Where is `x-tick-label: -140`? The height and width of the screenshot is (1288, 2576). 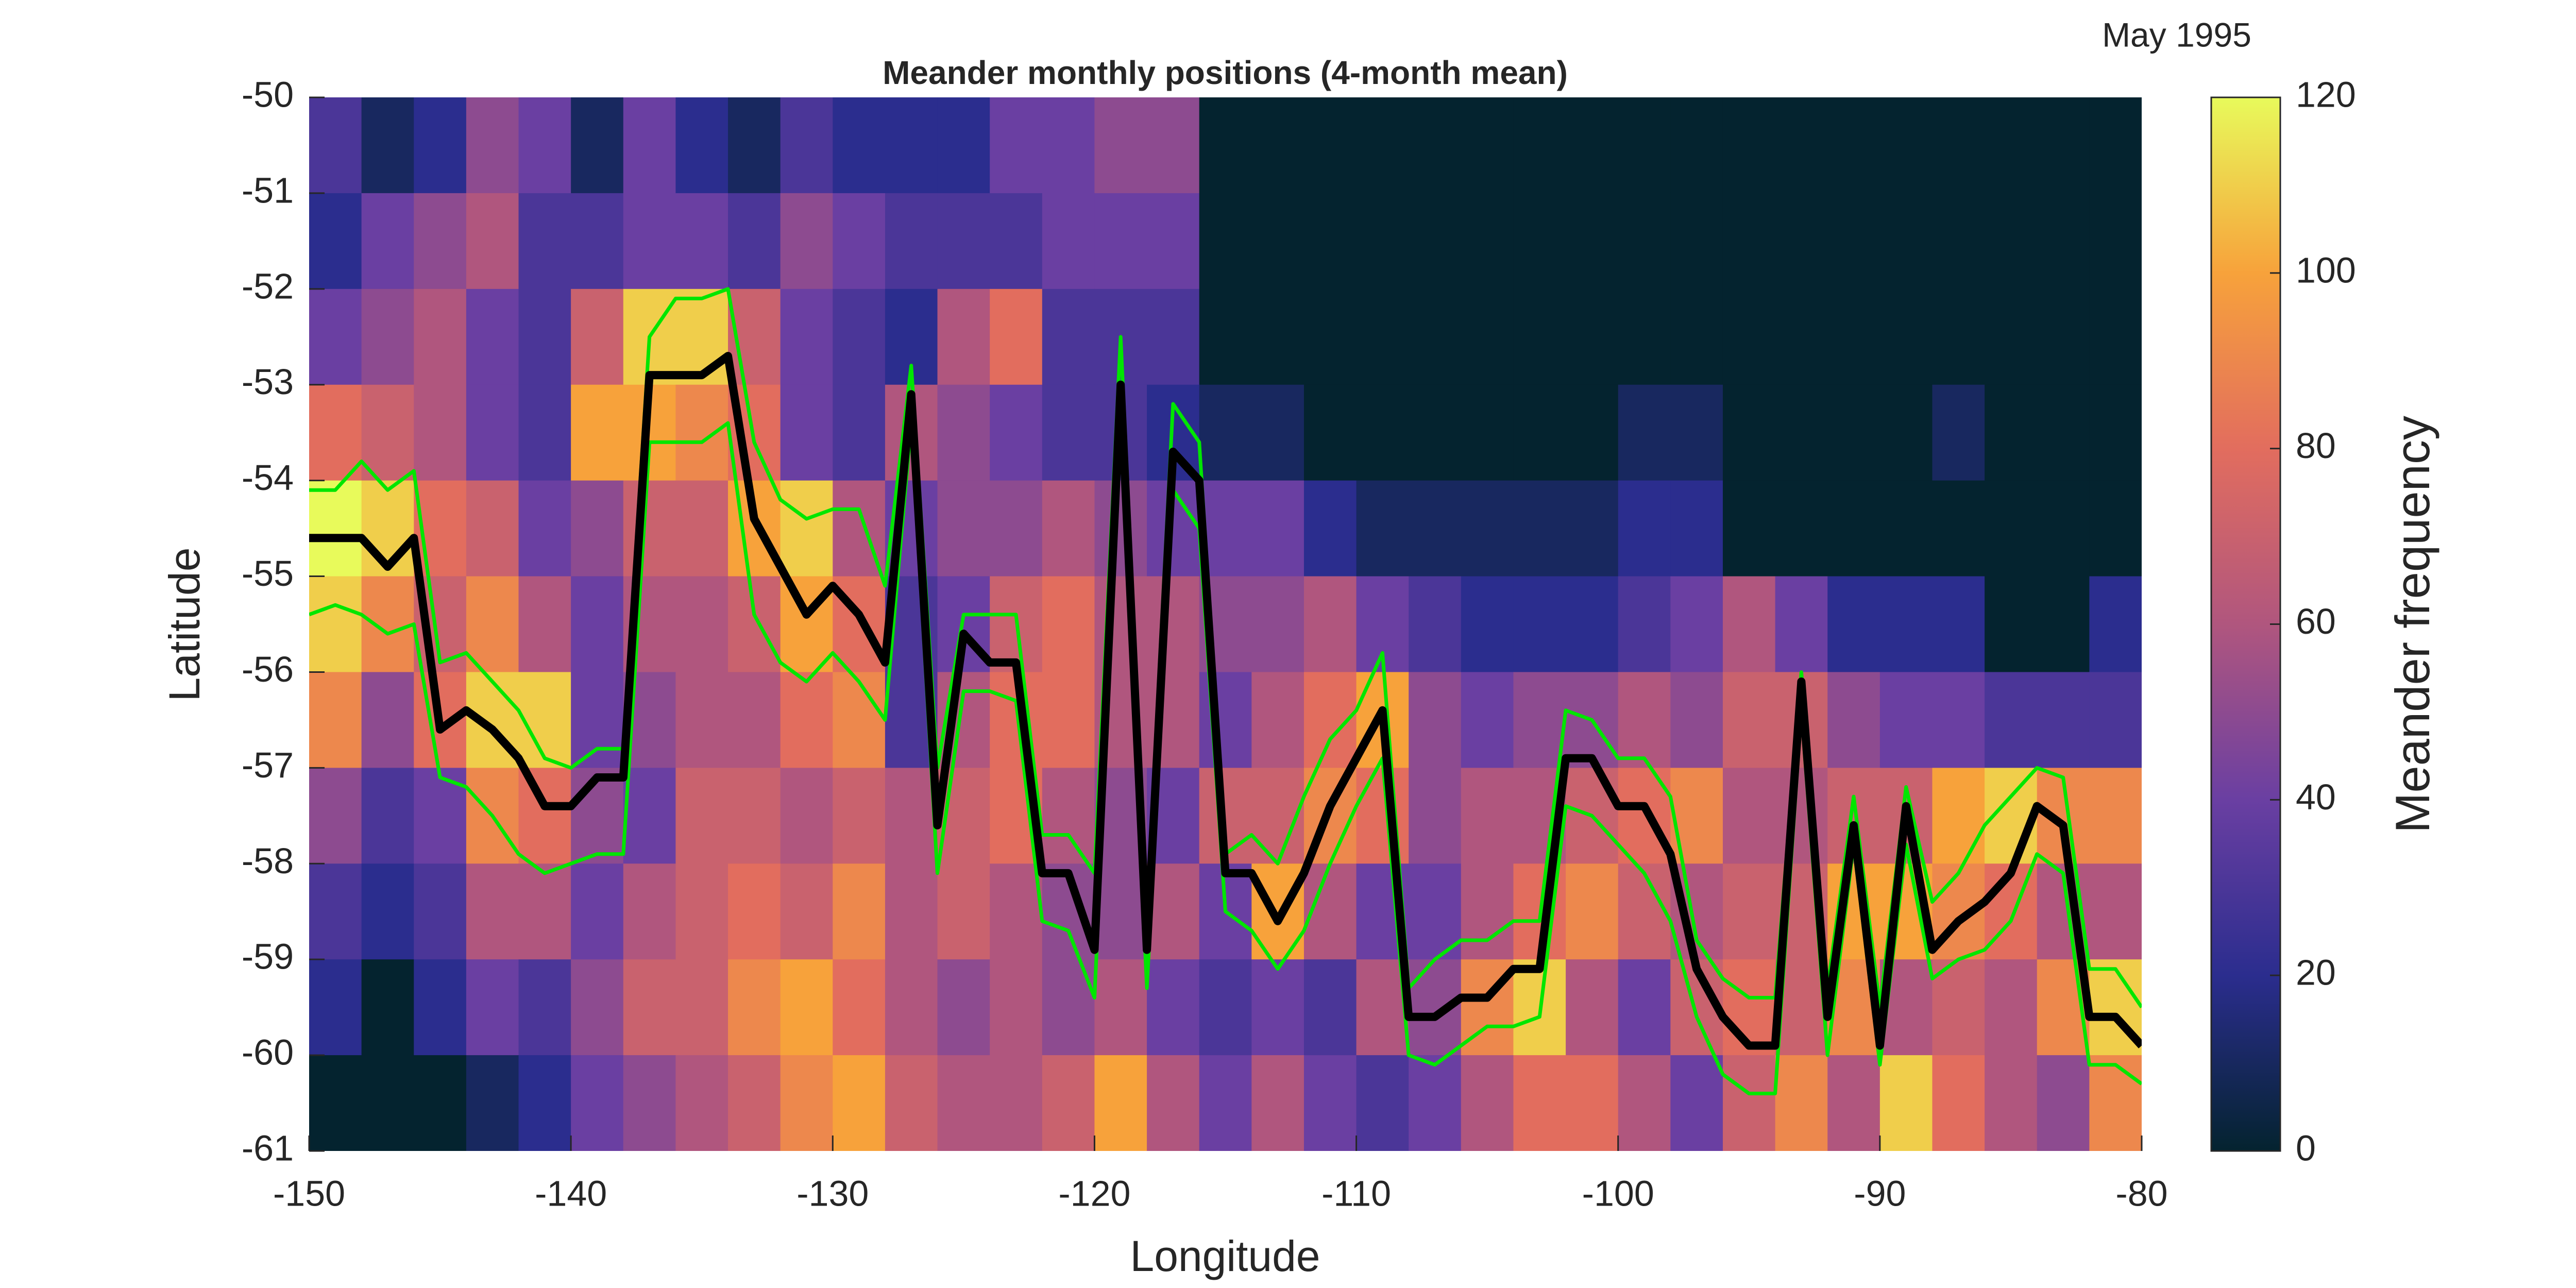 x-tick-label: -140 is located at coordinates (571, 1193).